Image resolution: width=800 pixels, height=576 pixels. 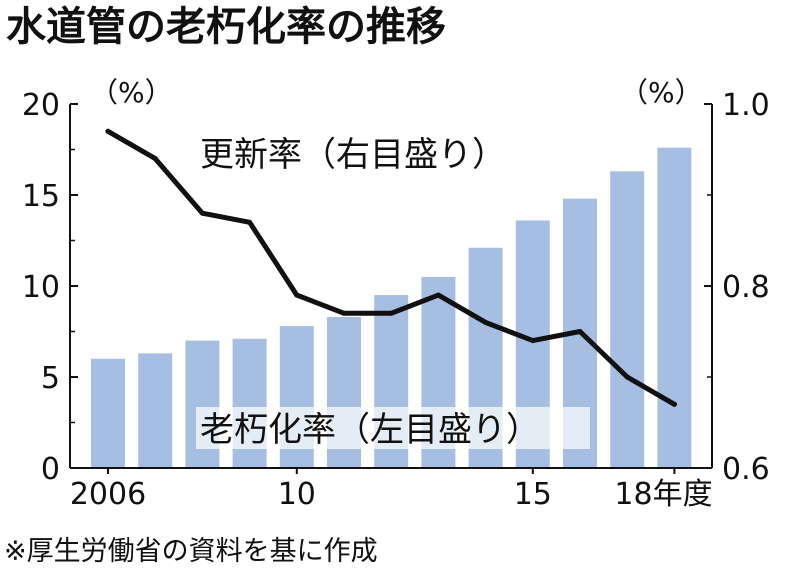 What do you see at coordinates (41, 287) in the screenshot?
I see `left-tick-label: 10` at bounding box center [41, 287].